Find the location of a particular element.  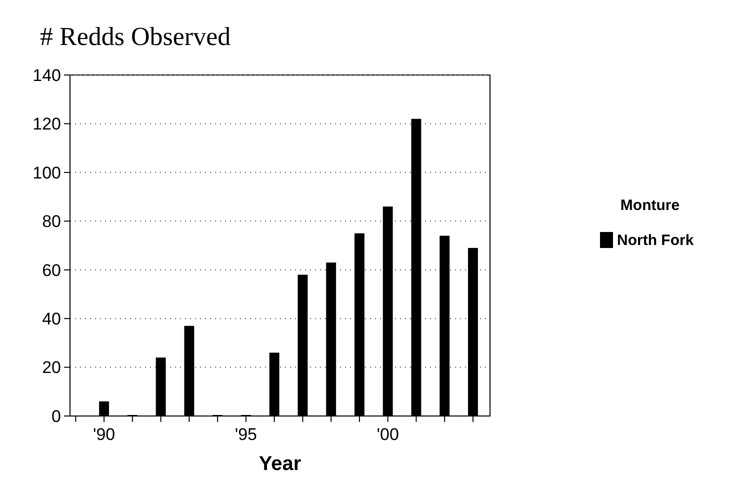

y-tick-label: 40 is located at coordinates (51, 319).